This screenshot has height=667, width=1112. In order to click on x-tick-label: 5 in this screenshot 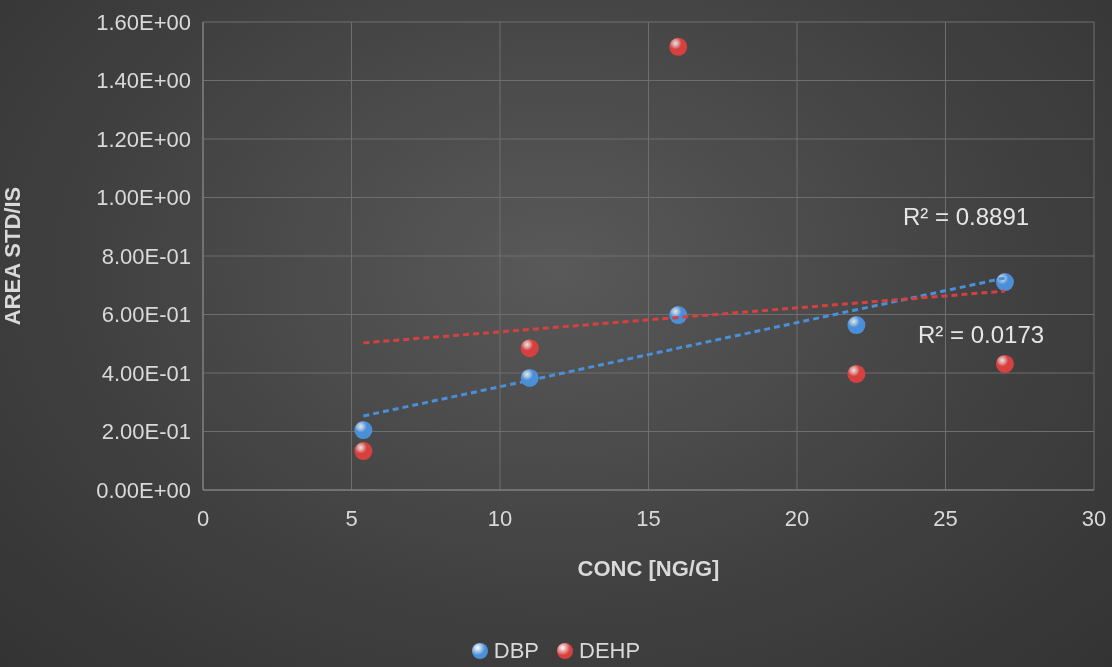, I will do `click(351, 518)`.